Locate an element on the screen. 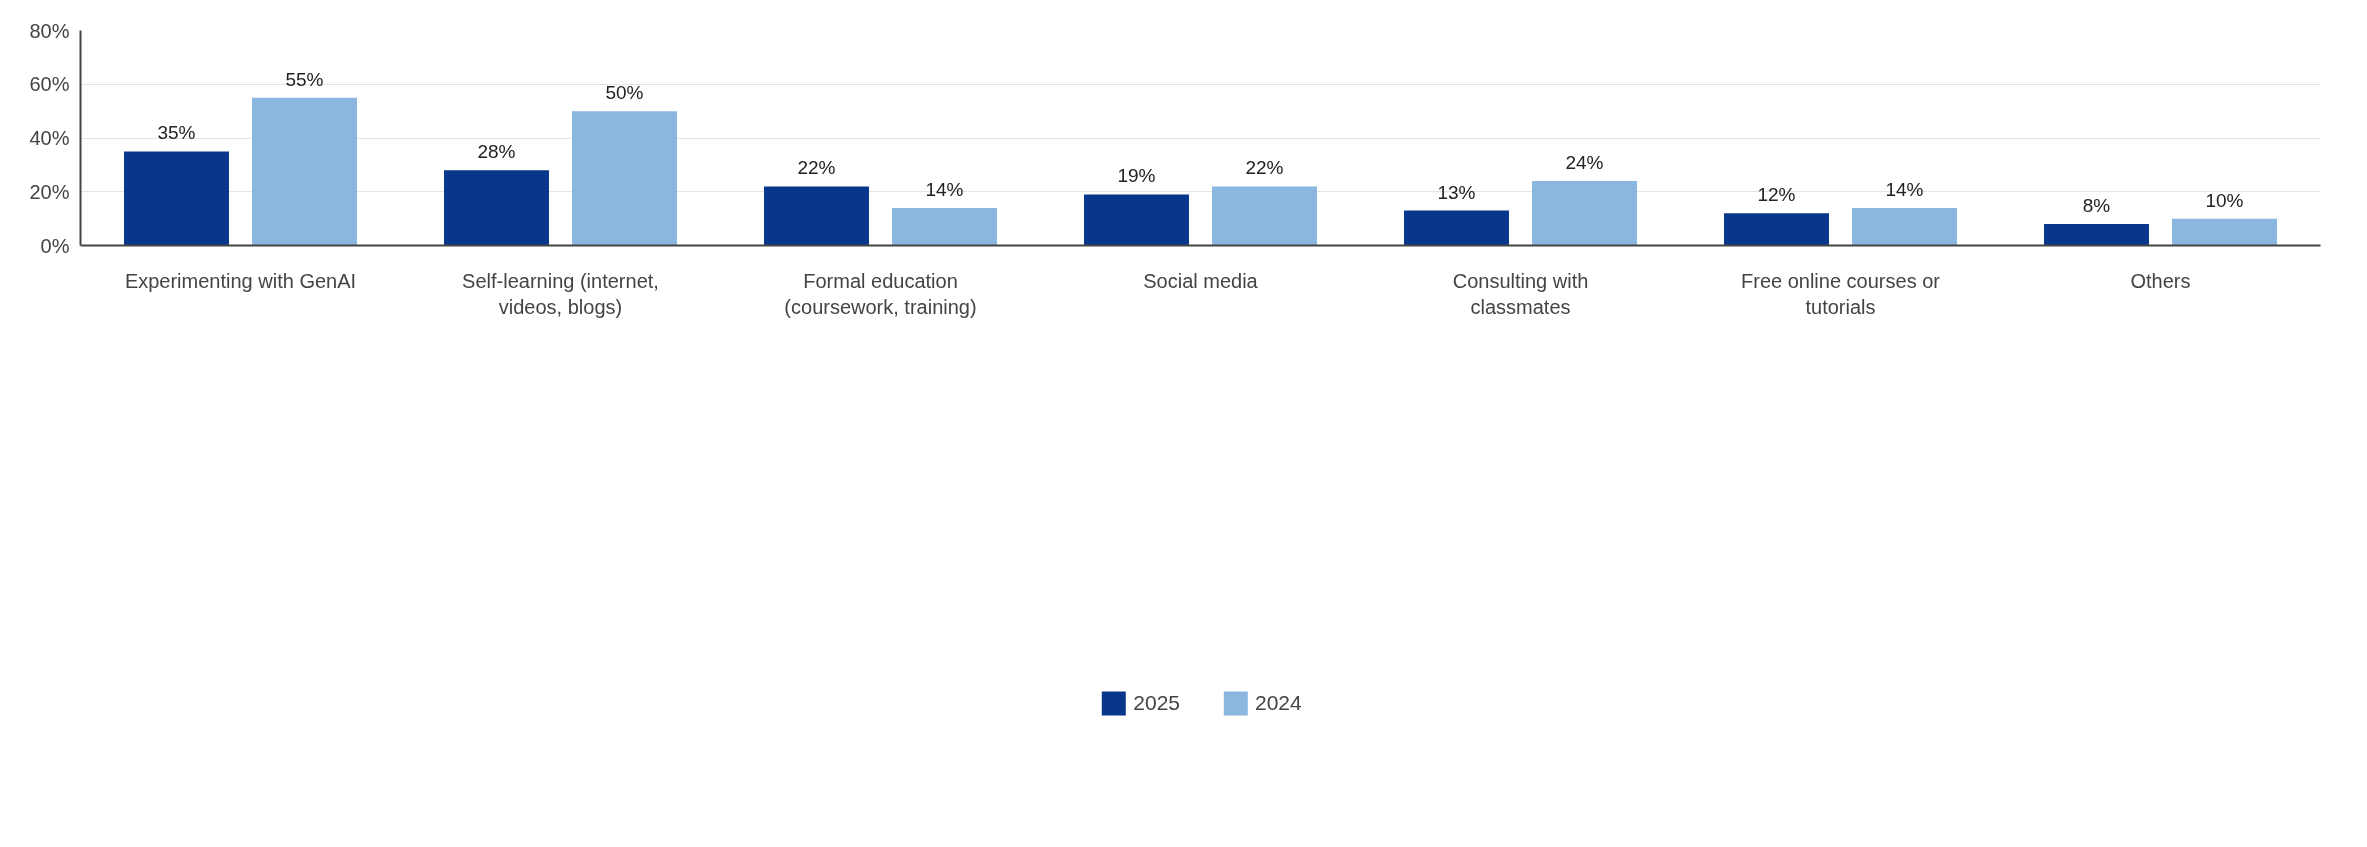 The width and height of the screenshot is (2367, 847). y-tick-label: 80% is located at coordinates (49, 30).